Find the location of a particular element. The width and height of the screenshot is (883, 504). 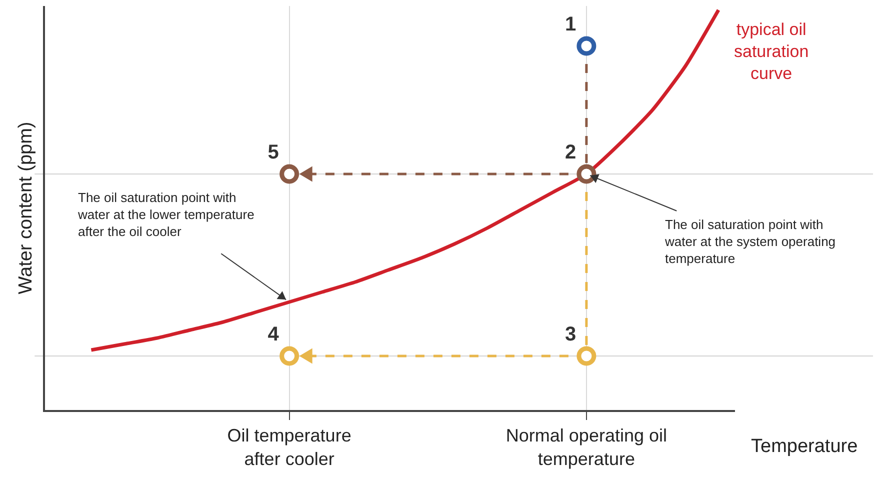

x-tick-label: Normal operating oil temperature is located at coordinates (586, 447).